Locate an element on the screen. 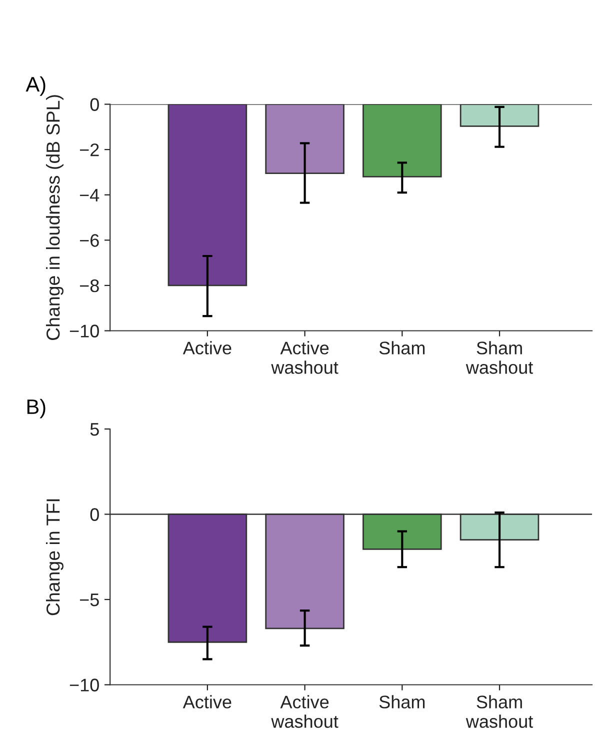 This screenshot has width=595, height=750. y-tick-label: −4 is located at coordinates (90, 195).